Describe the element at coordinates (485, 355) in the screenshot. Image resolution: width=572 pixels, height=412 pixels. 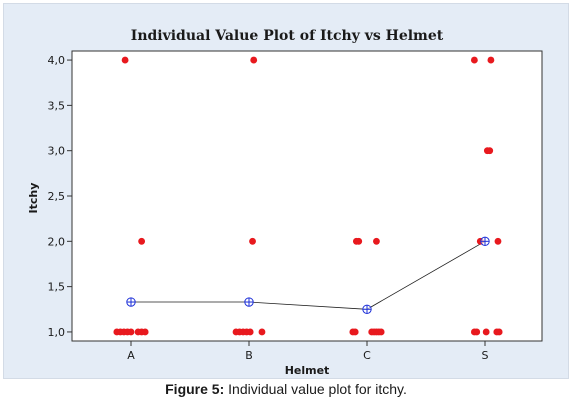
I see `x-tick-label: S` at that location.